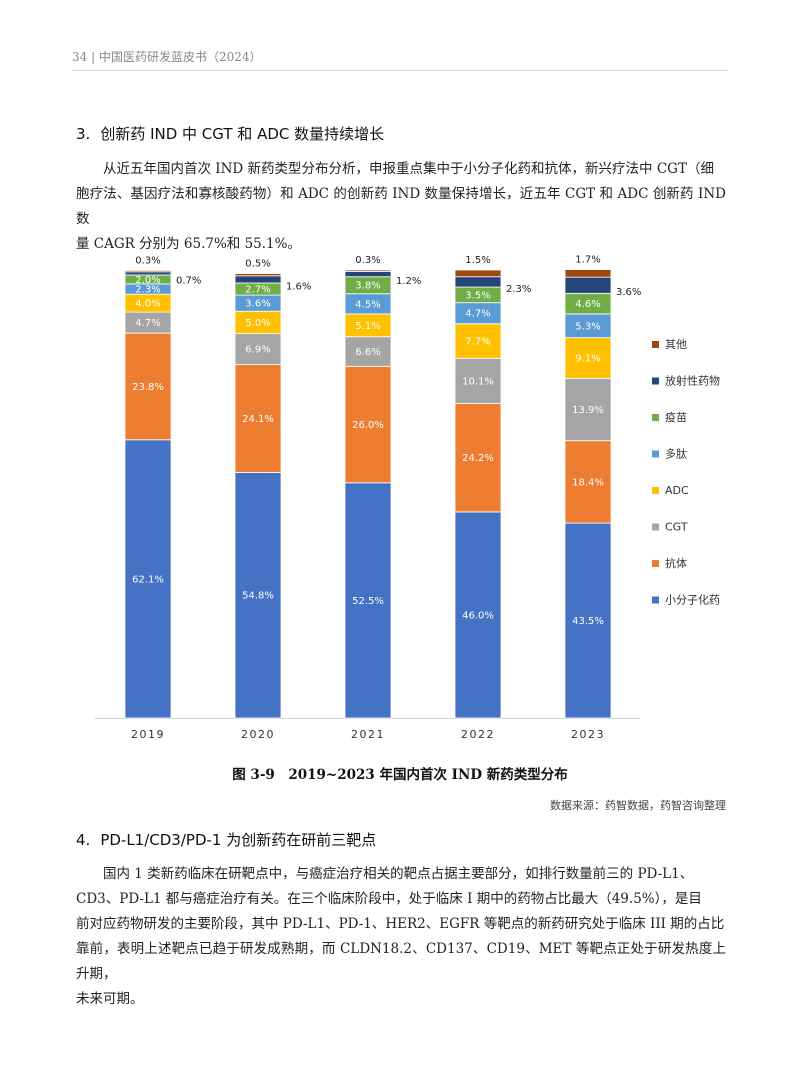 Image resolution: width=800 pixels, height=1086 pixels. I want to click on bar-data-label: 18.4%, so click(588, 482).